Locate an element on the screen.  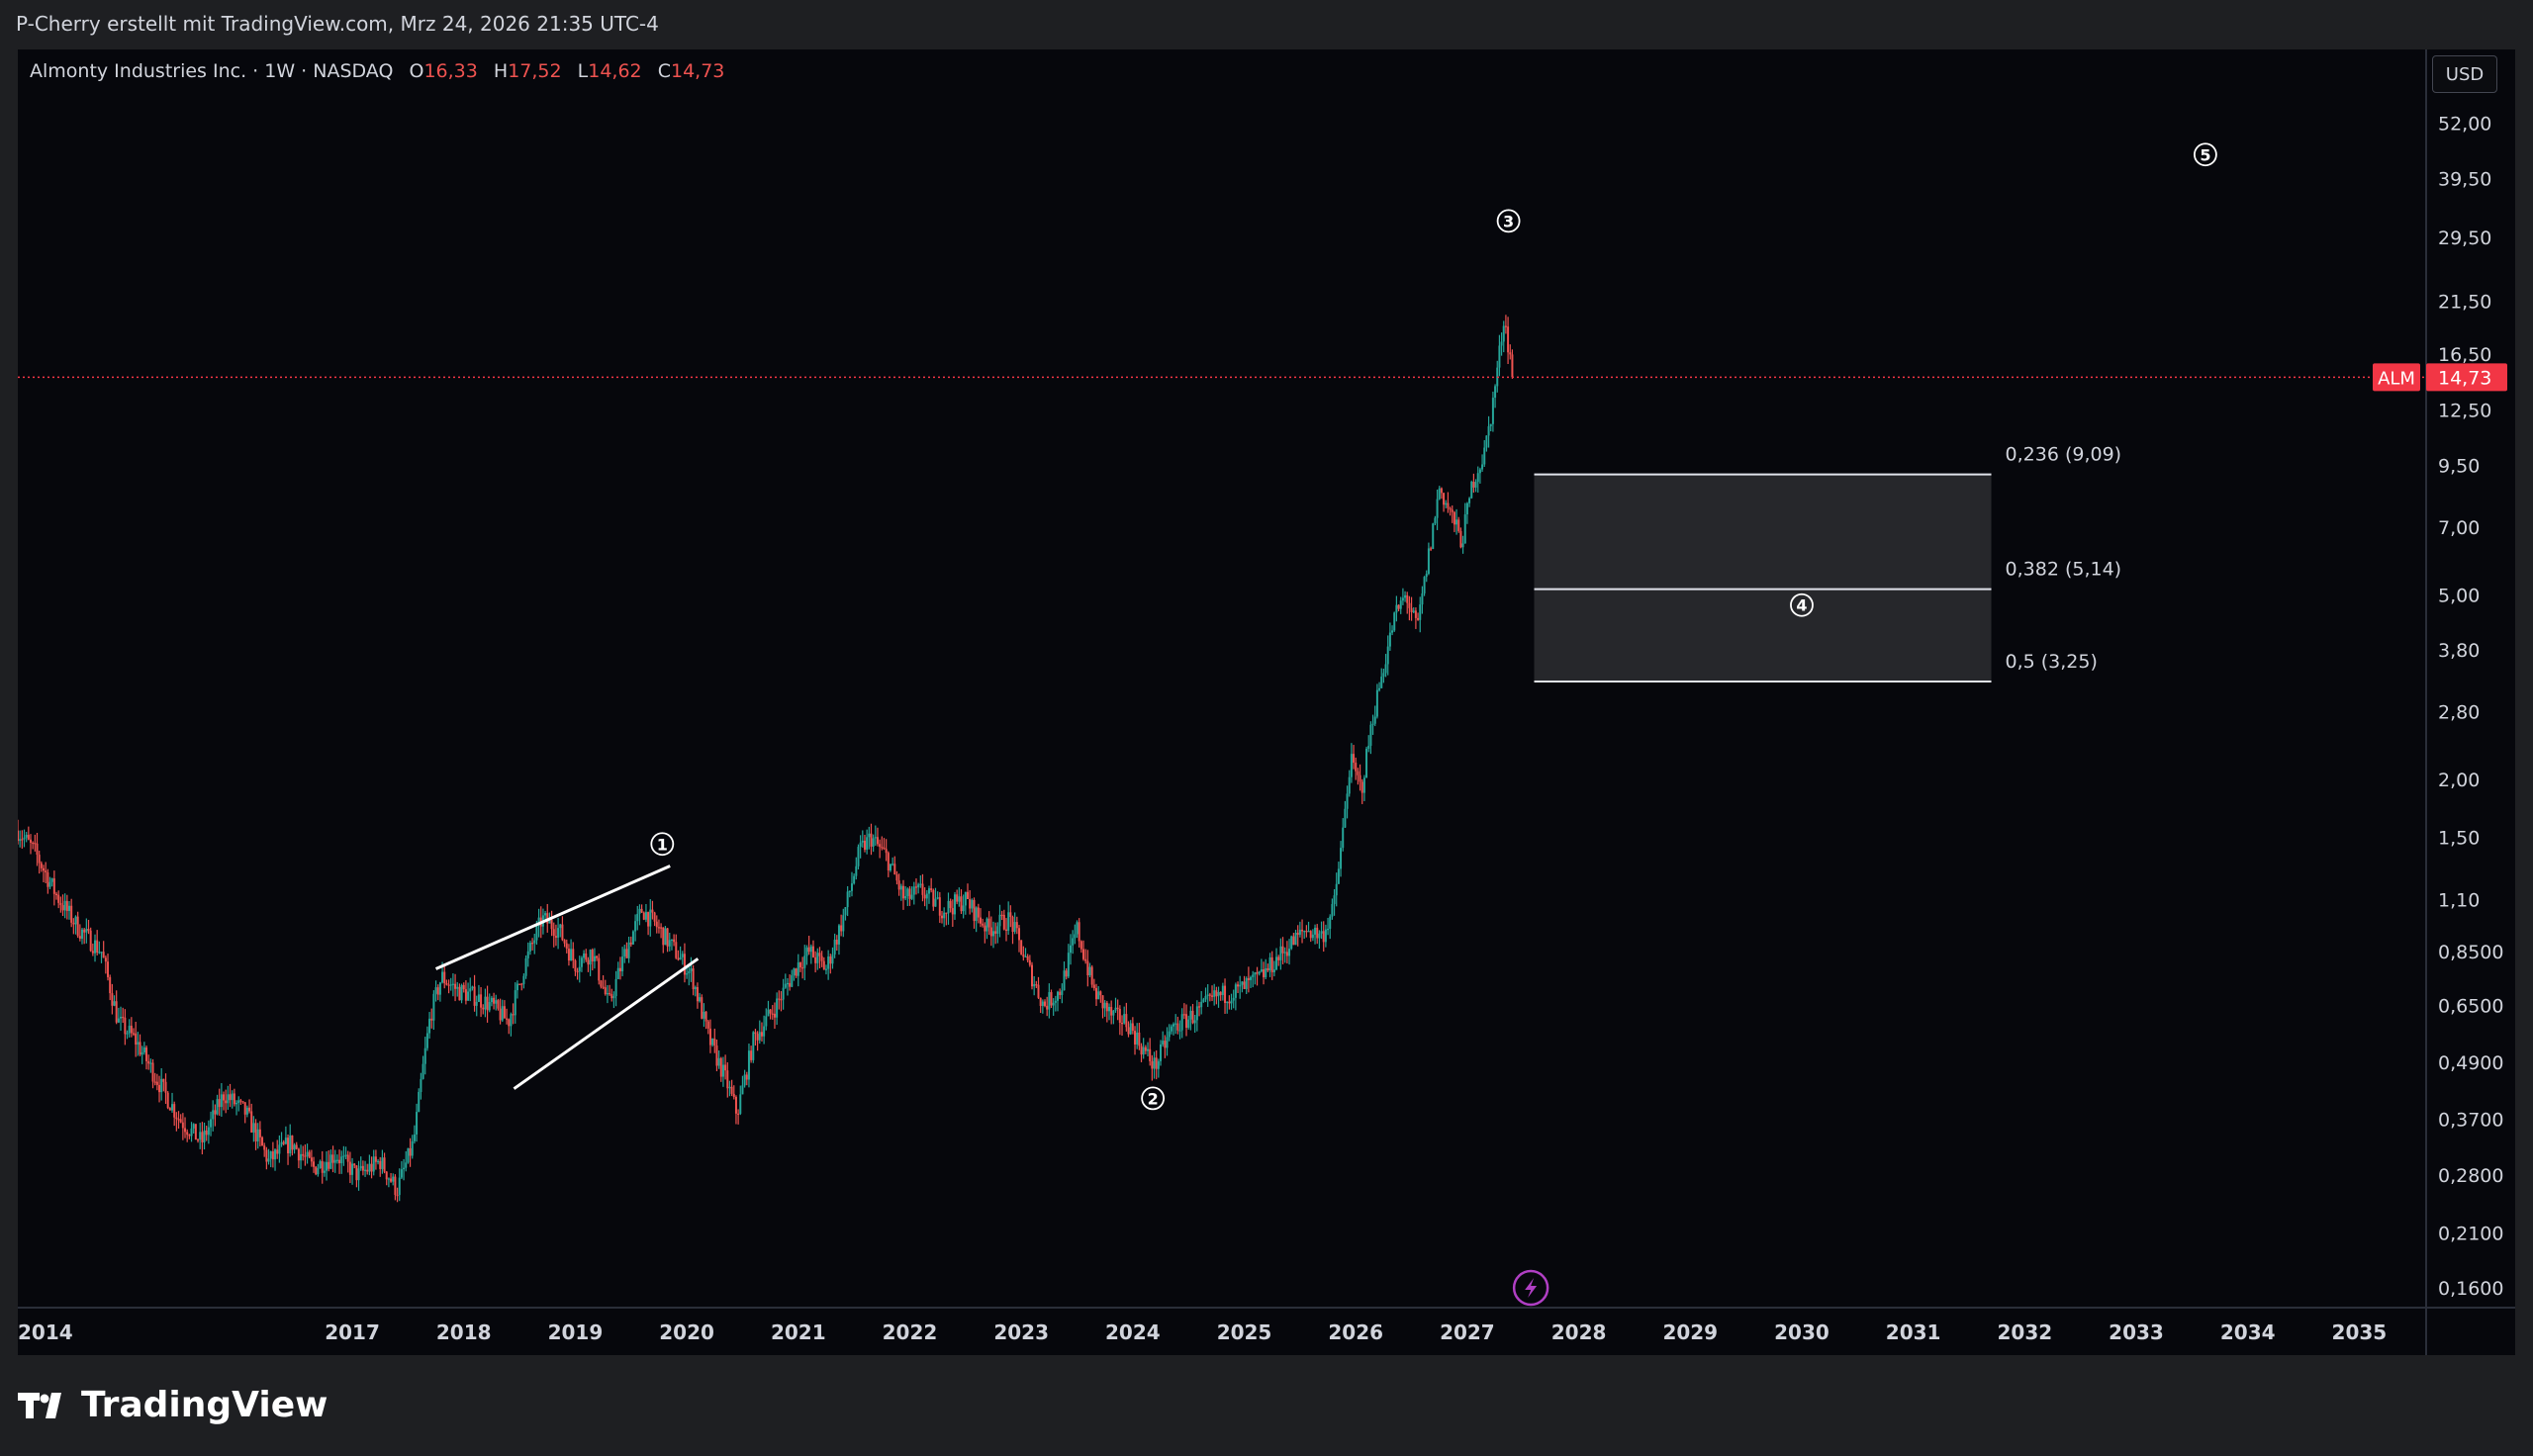
x-tick-label: 2021 is located at coordinates (799, 1332).